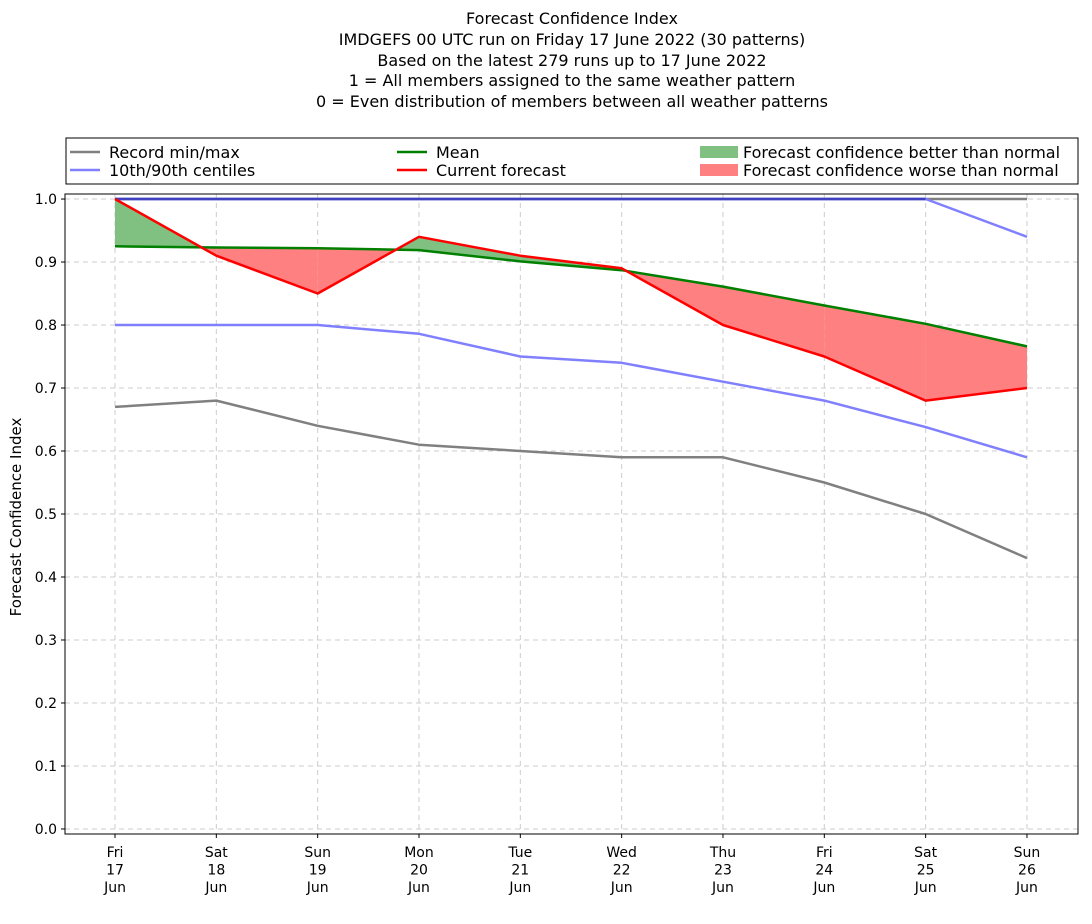  Describe the element at coordinates (824, 871) in the screenshot. I see `x-tick-label: 24` at that location.